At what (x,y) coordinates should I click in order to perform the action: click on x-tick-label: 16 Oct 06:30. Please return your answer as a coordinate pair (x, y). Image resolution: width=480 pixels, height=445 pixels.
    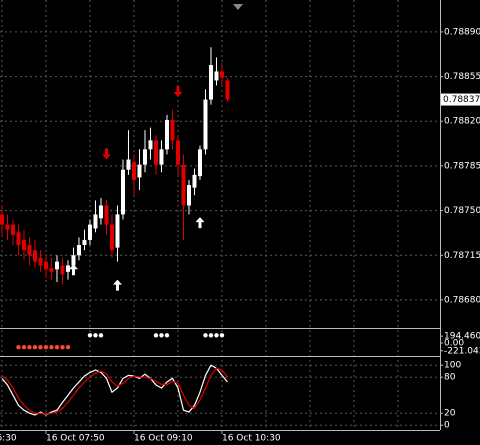
    Looking at the image, I should click on (8, 439).